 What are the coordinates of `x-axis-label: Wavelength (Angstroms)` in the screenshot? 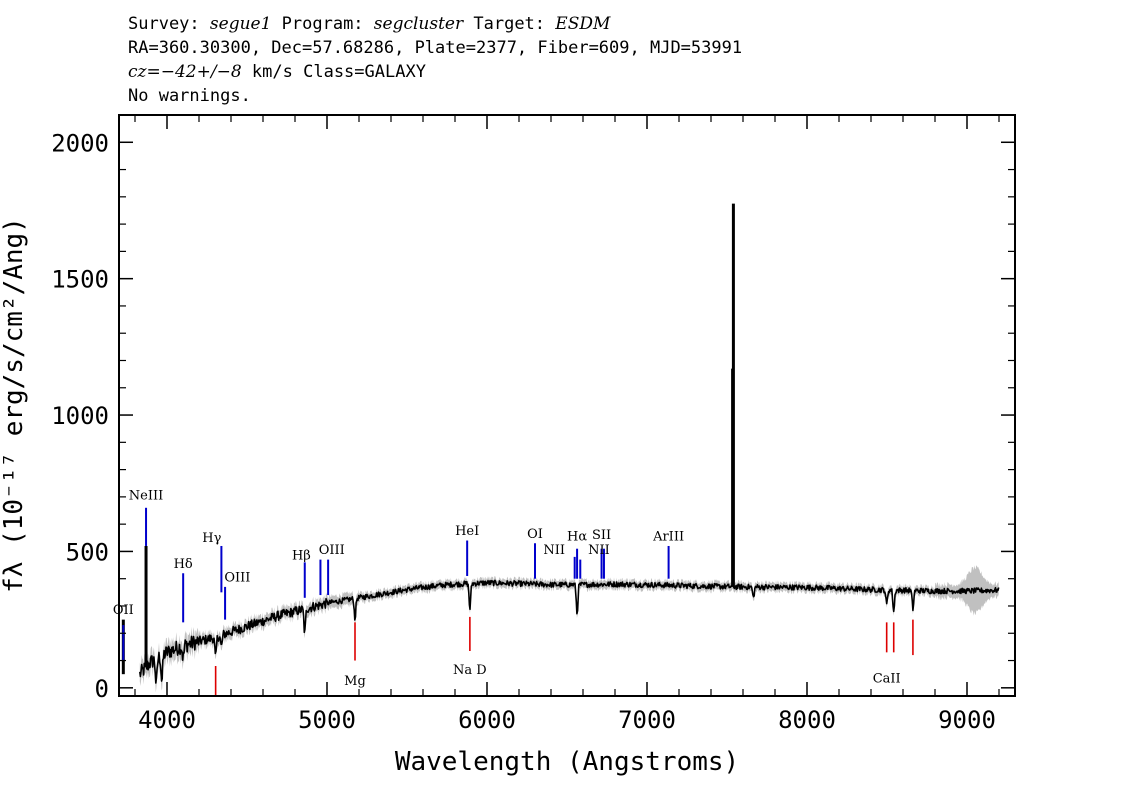 It's located at (567, 762).